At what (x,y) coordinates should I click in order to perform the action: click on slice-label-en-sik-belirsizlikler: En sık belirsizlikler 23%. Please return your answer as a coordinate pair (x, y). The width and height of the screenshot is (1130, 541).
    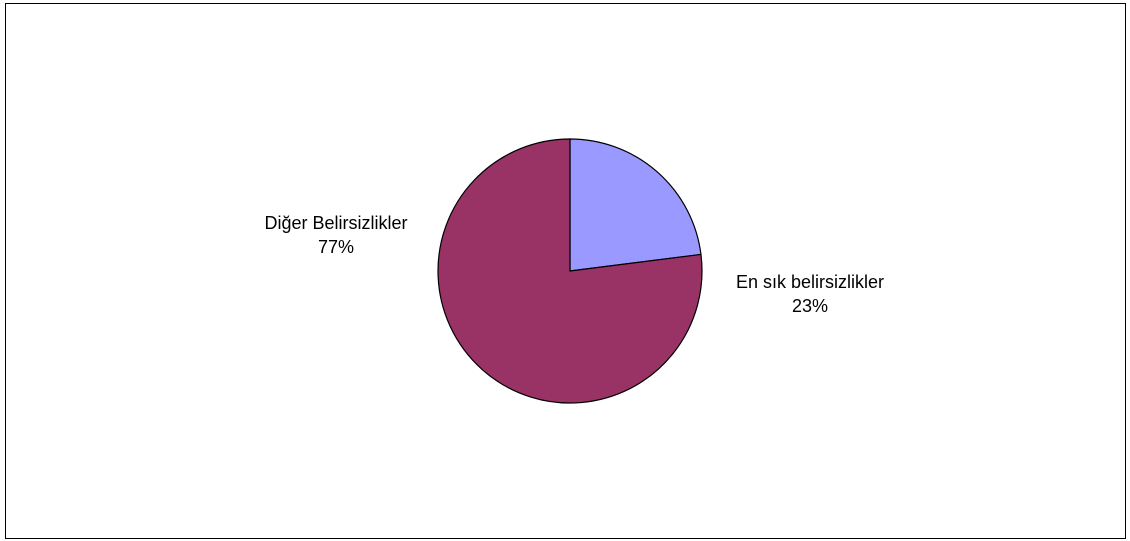
    Looking at the image, I should click on (810, 294).